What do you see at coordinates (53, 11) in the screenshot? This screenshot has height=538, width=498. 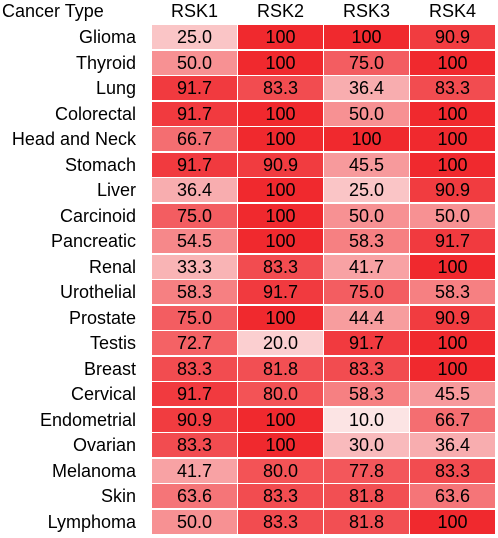 I see `row-header: Cancer Type` at bounding box center [53, 11].